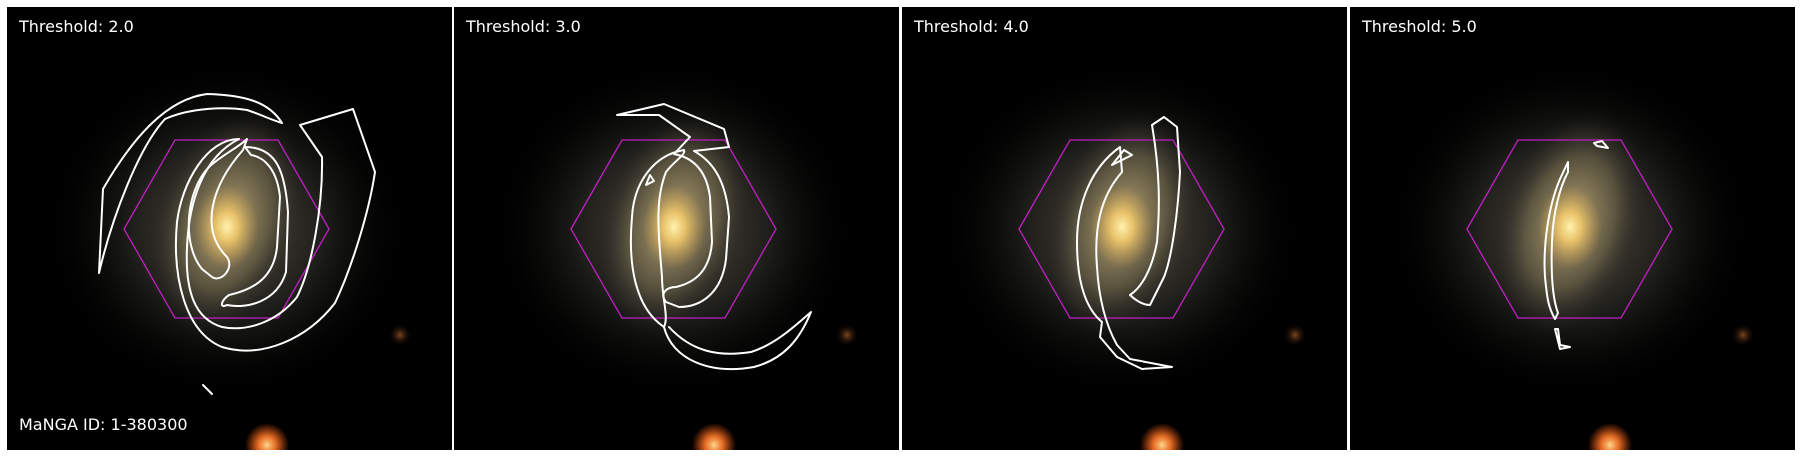 The image size is (1800, 457). Describe the element at coordinates (103, 424) in the screenshot. I see `manga-id-label: MaNGA ID: 1-380300` at that location.